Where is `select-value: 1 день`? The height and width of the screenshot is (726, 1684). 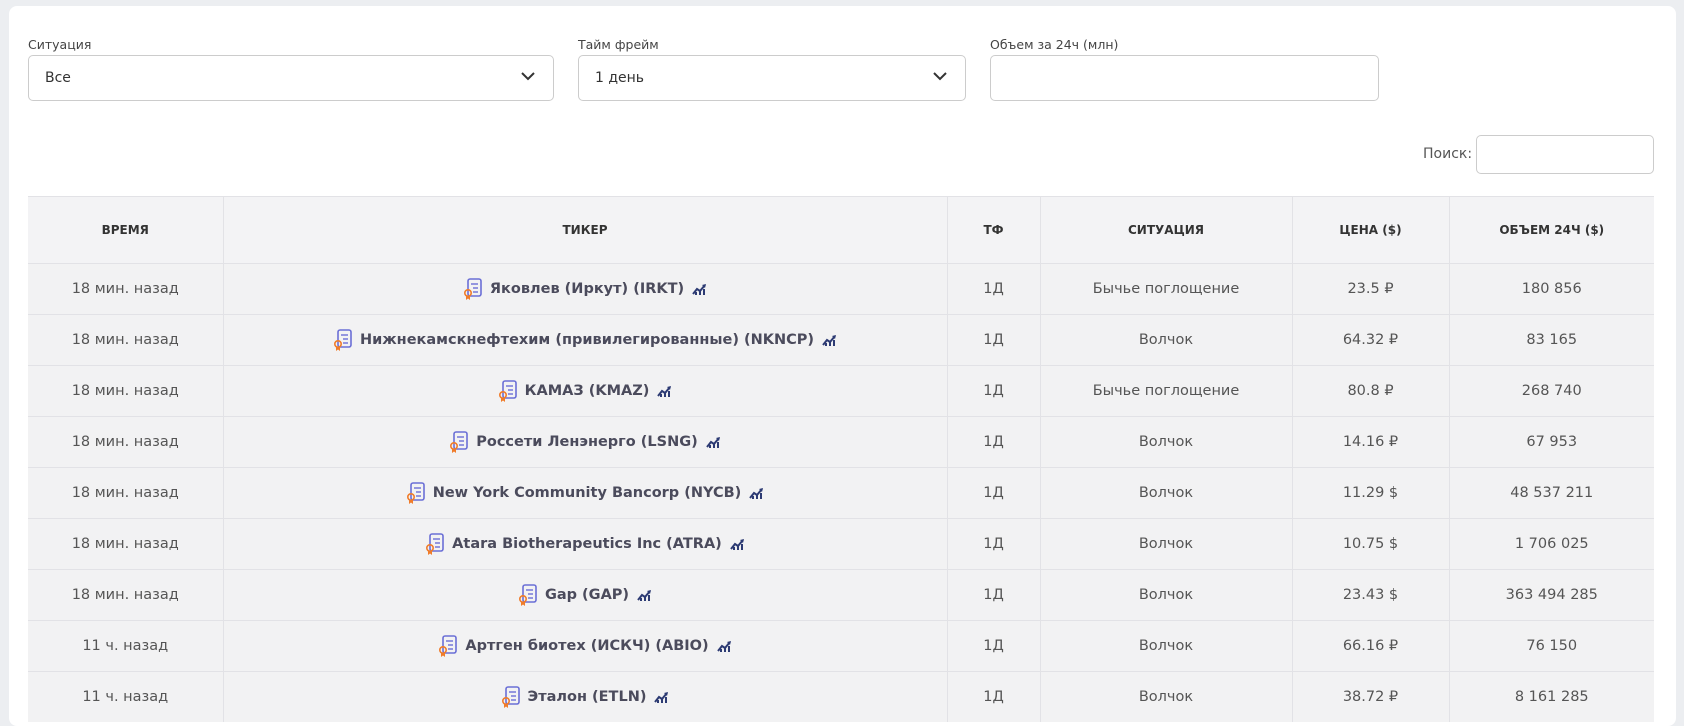 select-value: 1 день is located at coordinates (620, 78).